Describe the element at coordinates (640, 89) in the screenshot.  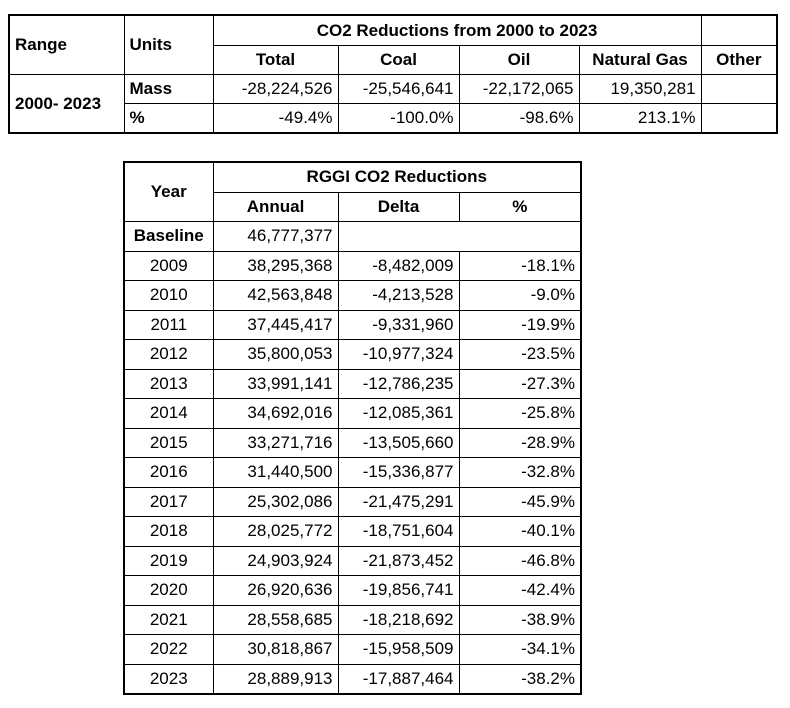
I see `mass-natural-gas-cell: 19,350,281` at that location.